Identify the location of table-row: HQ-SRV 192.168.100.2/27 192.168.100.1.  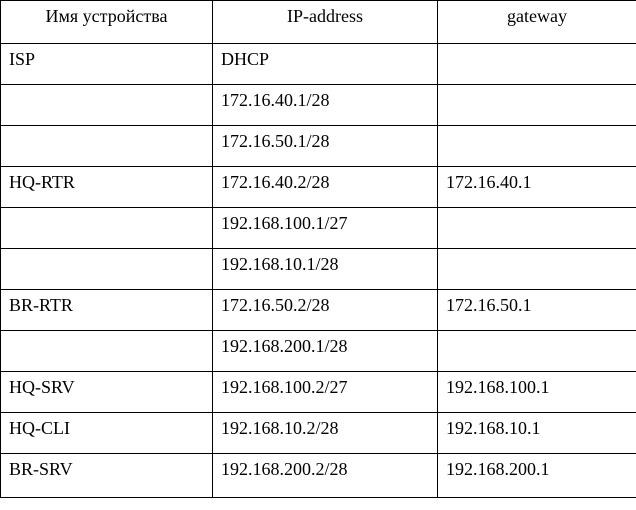
(318, 392).